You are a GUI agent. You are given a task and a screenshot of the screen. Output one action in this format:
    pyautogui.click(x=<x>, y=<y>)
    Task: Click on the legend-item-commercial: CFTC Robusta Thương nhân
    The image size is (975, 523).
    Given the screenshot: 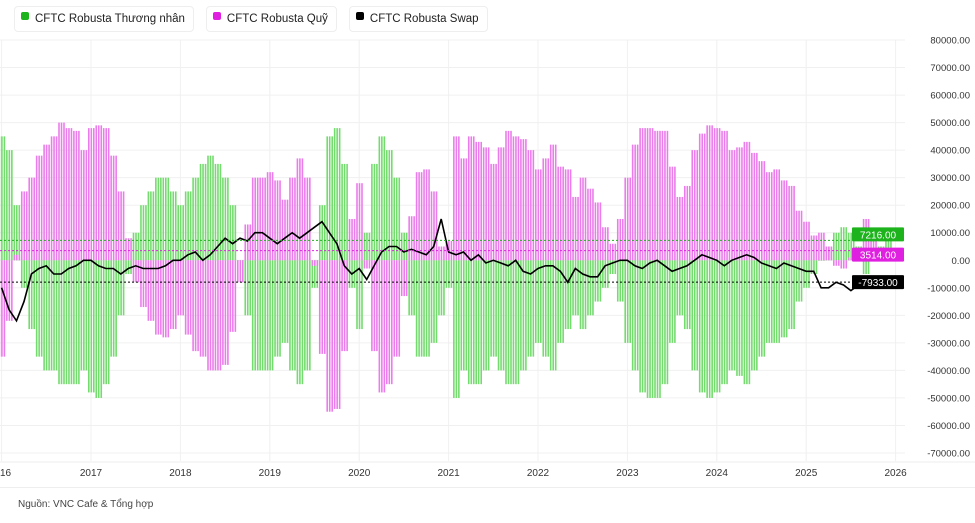 What is the action you would take?
    pyautogui.click(x=104, y=19)
    